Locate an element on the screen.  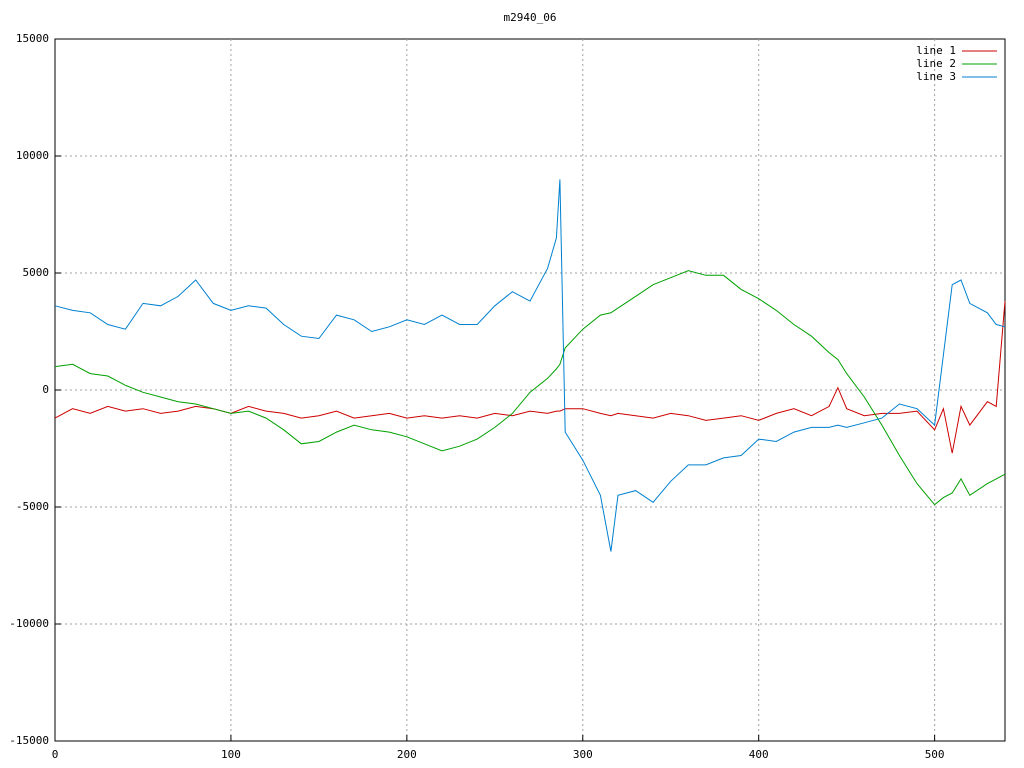
x-tick-label: 100 is located at coordinates (231, 754).